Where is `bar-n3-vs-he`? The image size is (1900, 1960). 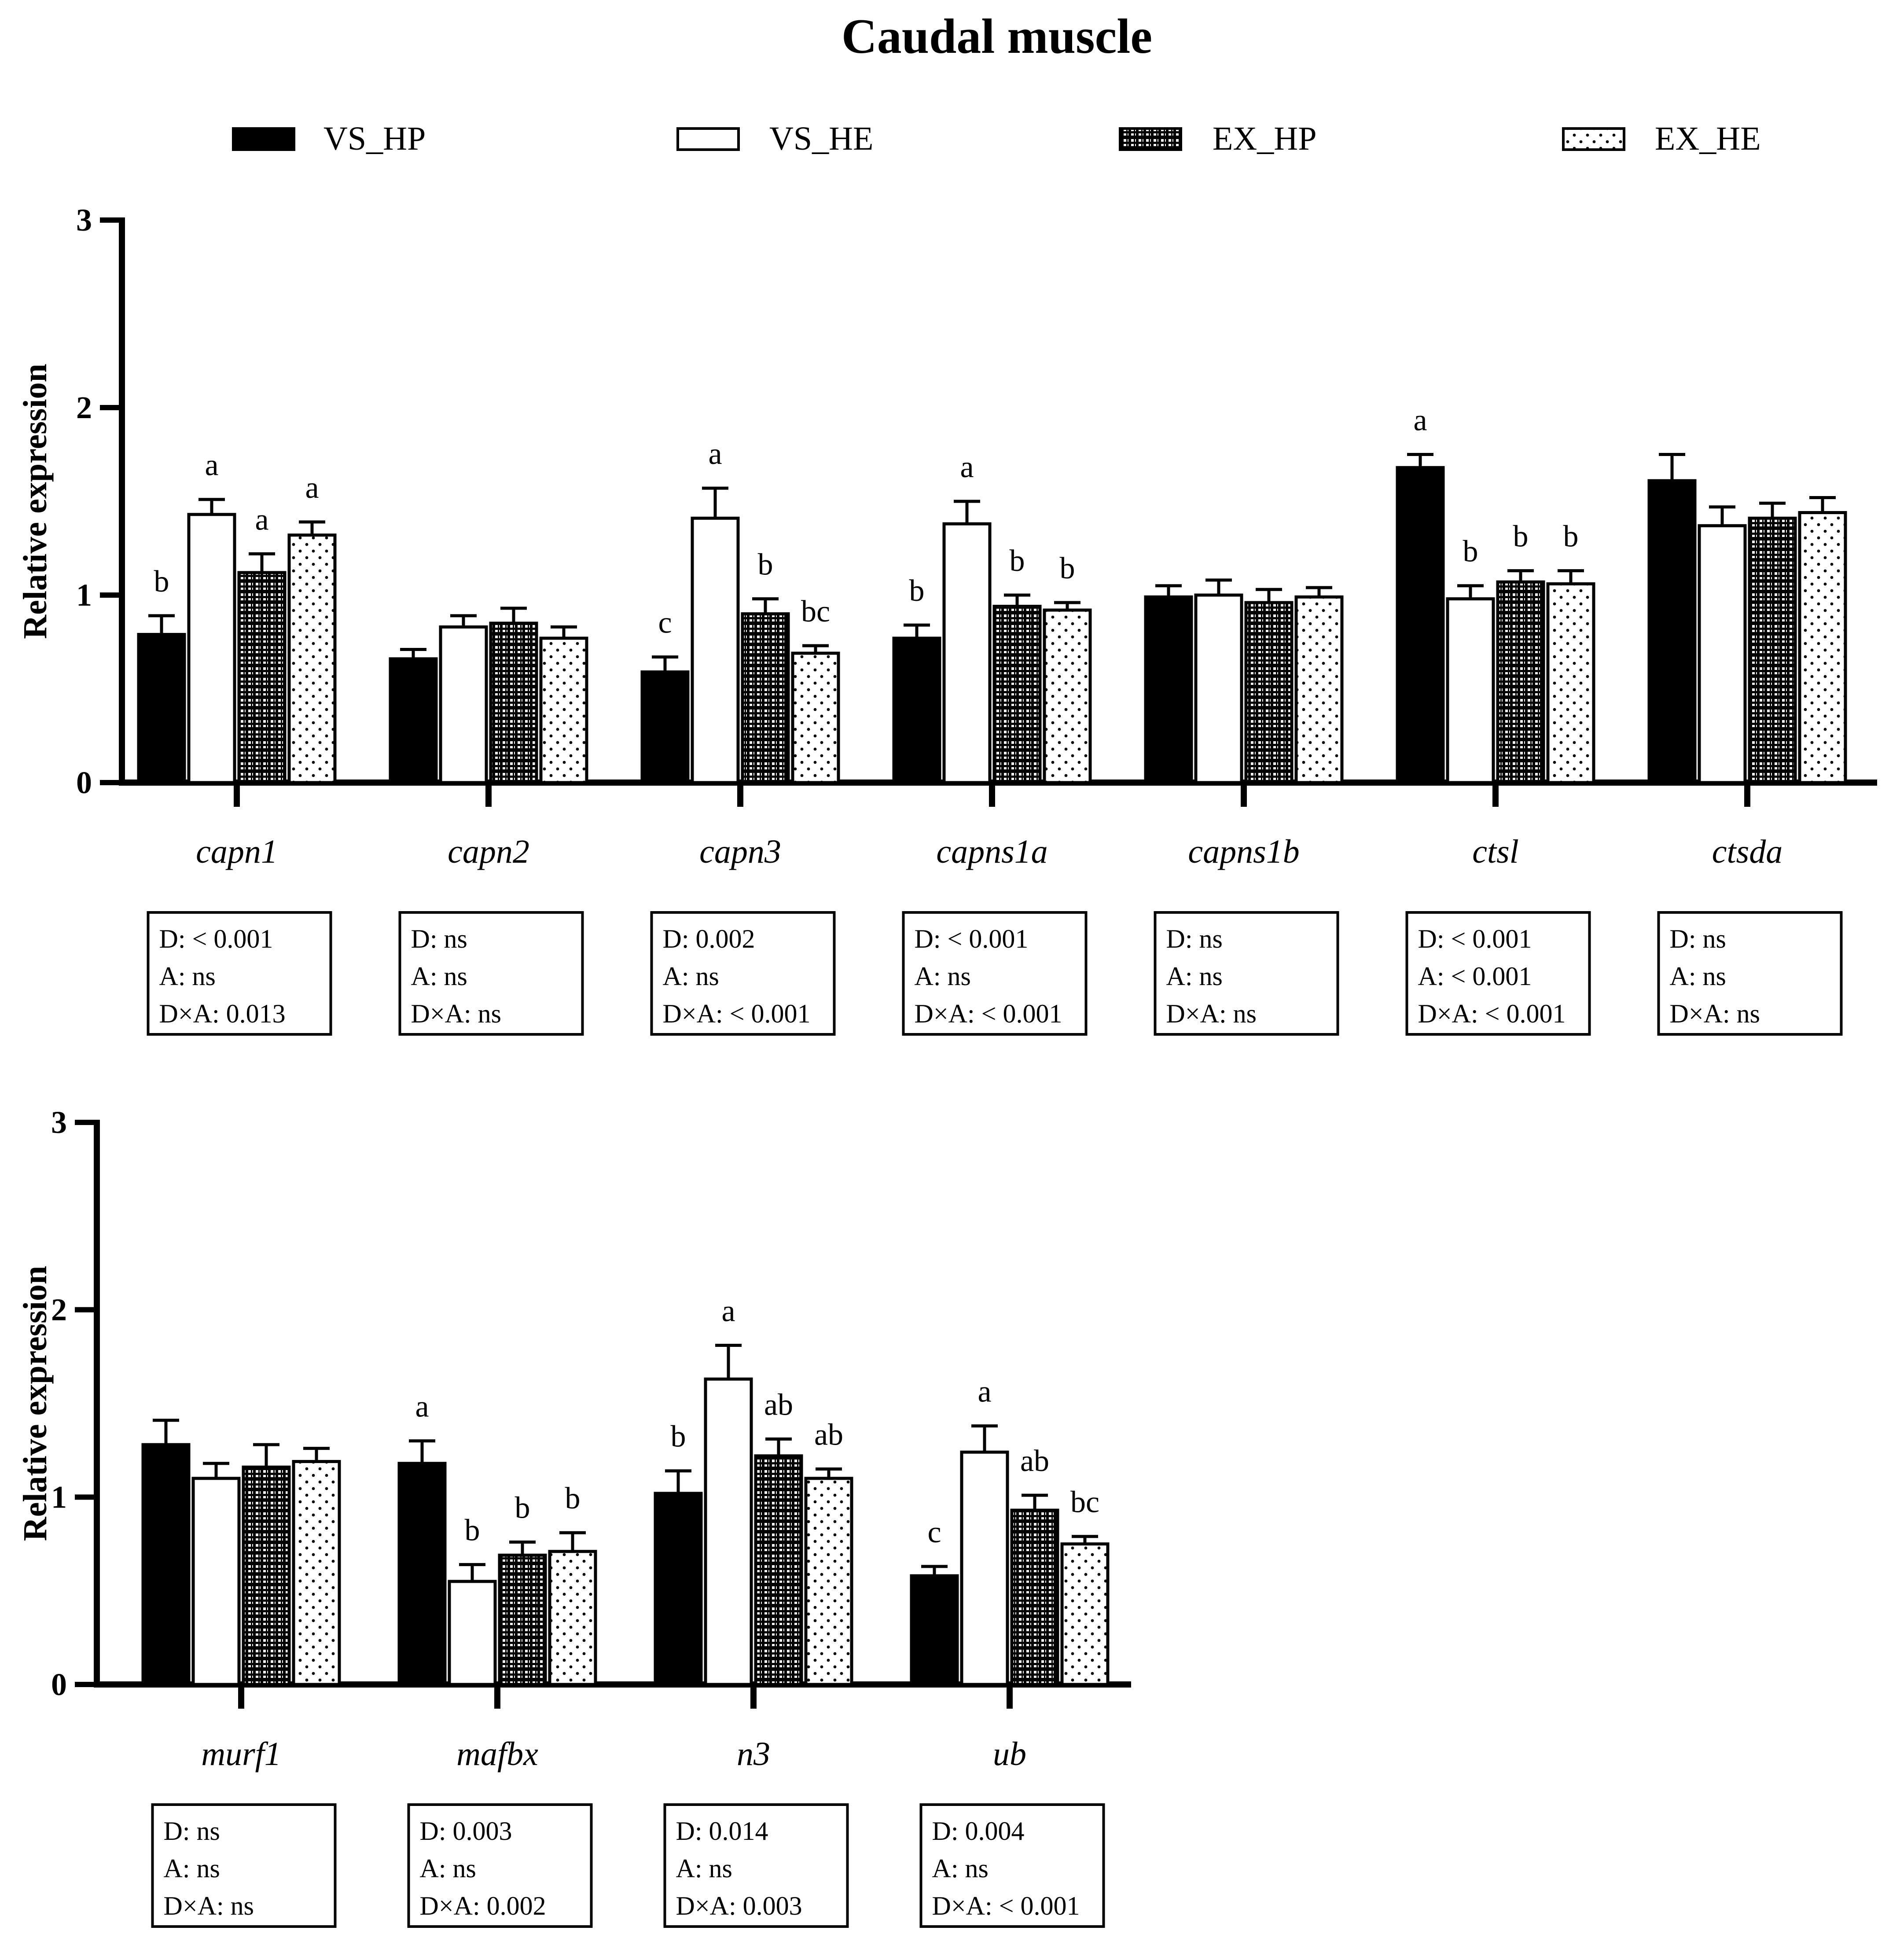 bar-n3-vs-he is located at coordinates (728, 1531).